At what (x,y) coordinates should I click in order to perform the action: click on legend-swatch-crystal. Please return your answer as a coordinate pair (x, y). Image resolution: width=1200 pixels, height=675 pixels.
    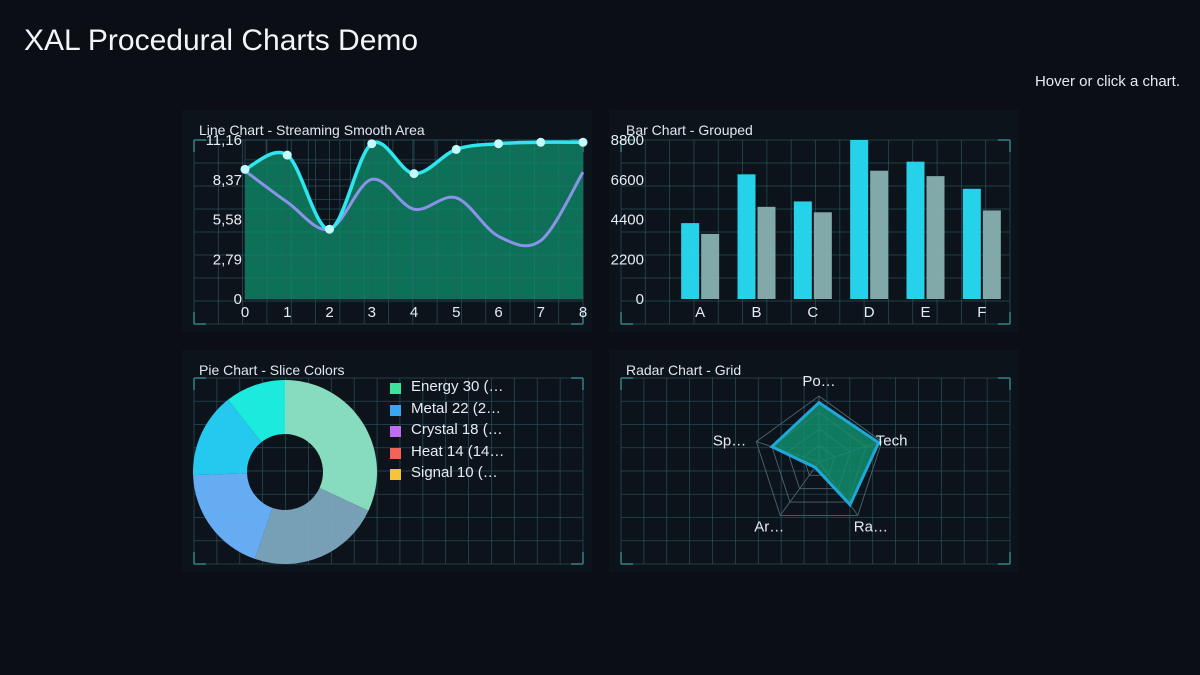
    Looking at the image, I should click on (395, 431).